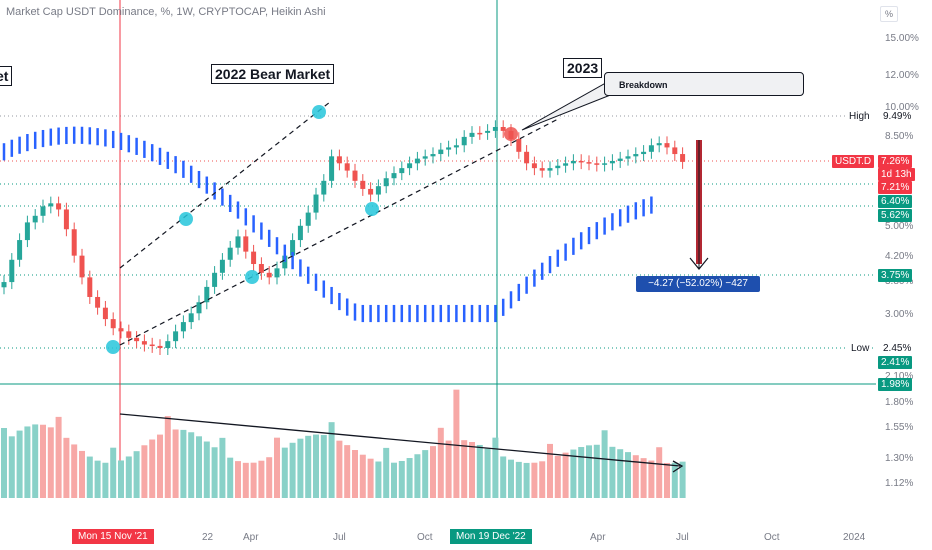  What do you see at coordinates (902, 75) in the screenshot?
I see `price-axis-tick: 12.00%` at bounding box center [902, 75].